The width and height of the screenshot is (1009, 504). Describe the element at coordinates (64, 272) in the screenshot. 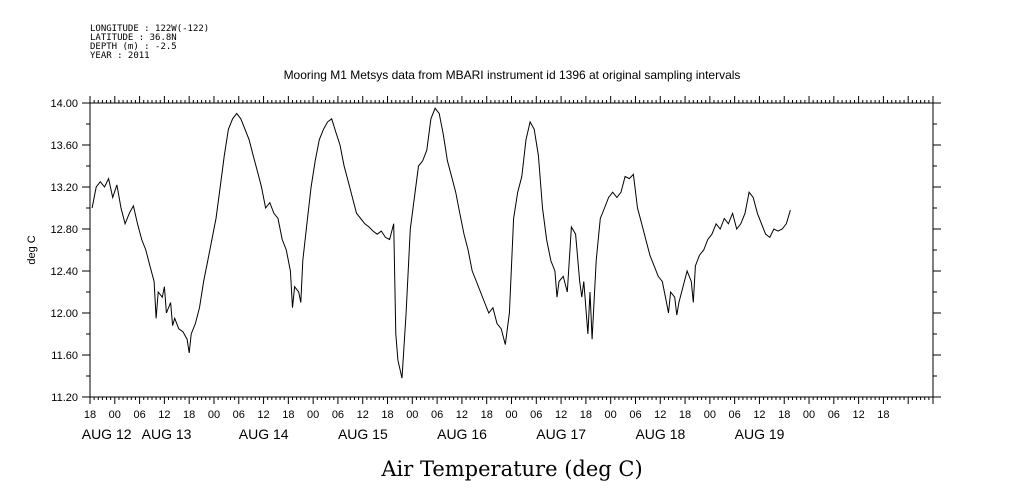

I see `y-tick-label: 12.40` at that location.